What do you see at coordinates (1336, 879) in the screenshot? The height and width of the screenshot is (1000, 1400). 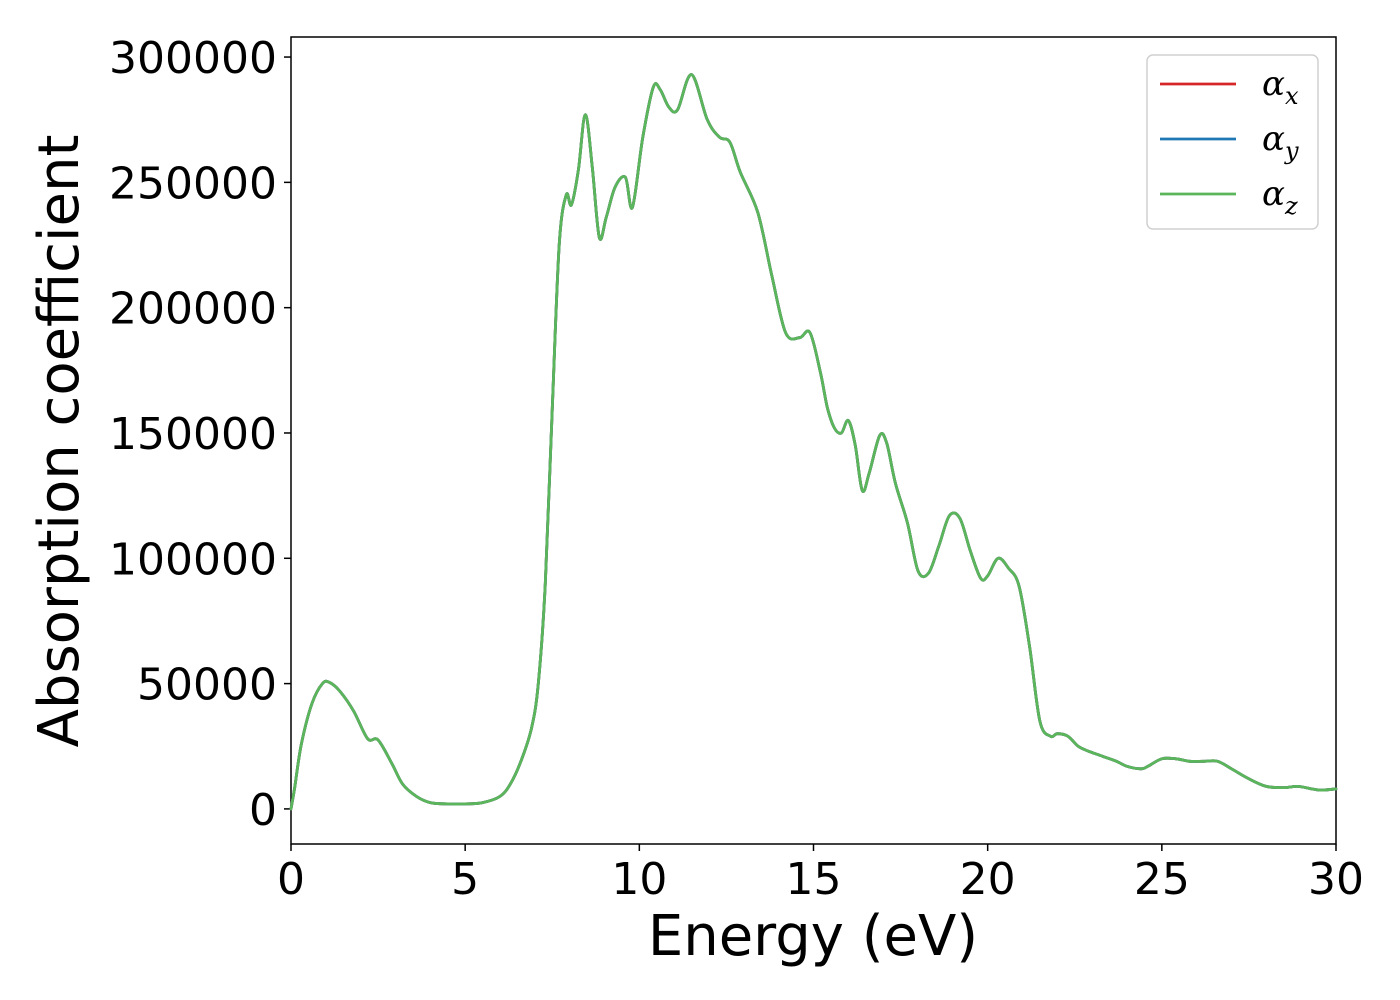 I see `x-tick-label: 30` at bounding box center [1336, 879].